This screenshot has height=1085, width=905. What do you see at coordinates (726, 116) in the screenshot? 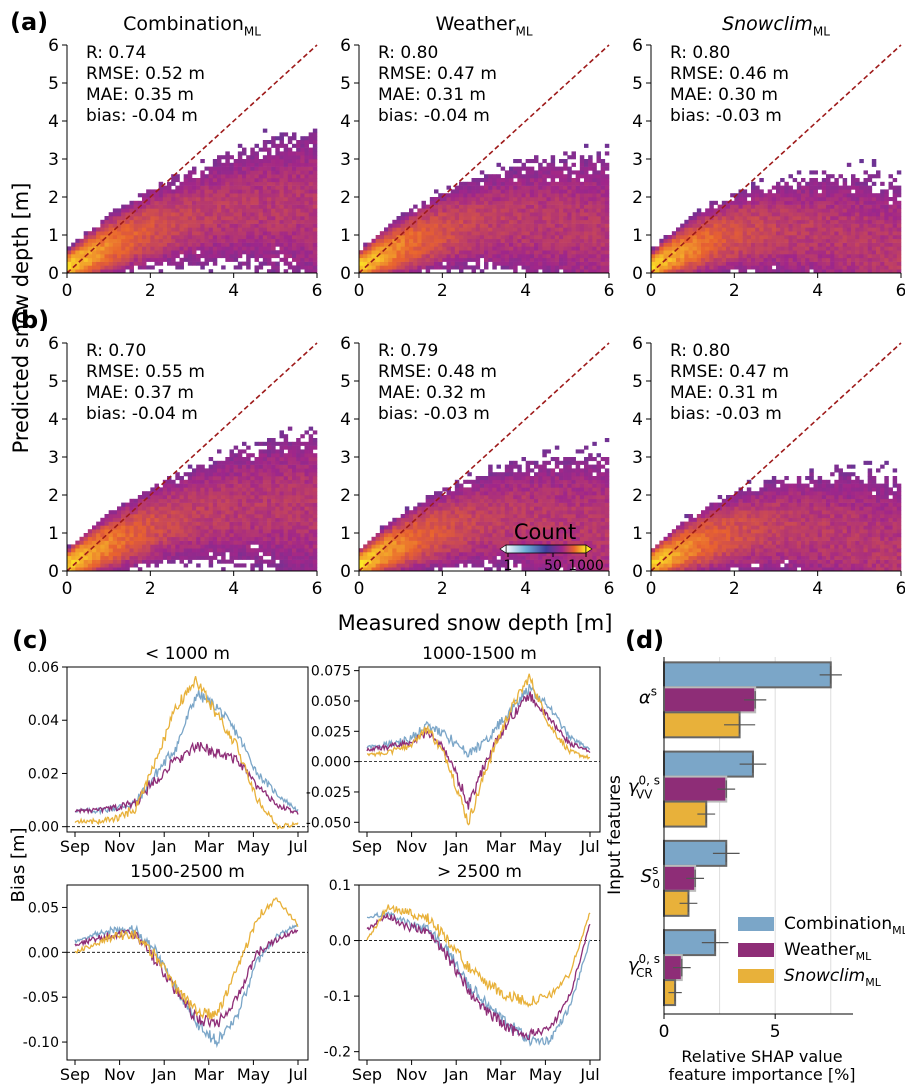
I see `stat-text: bias: -0.03 m` at bounding box center [726, 116].